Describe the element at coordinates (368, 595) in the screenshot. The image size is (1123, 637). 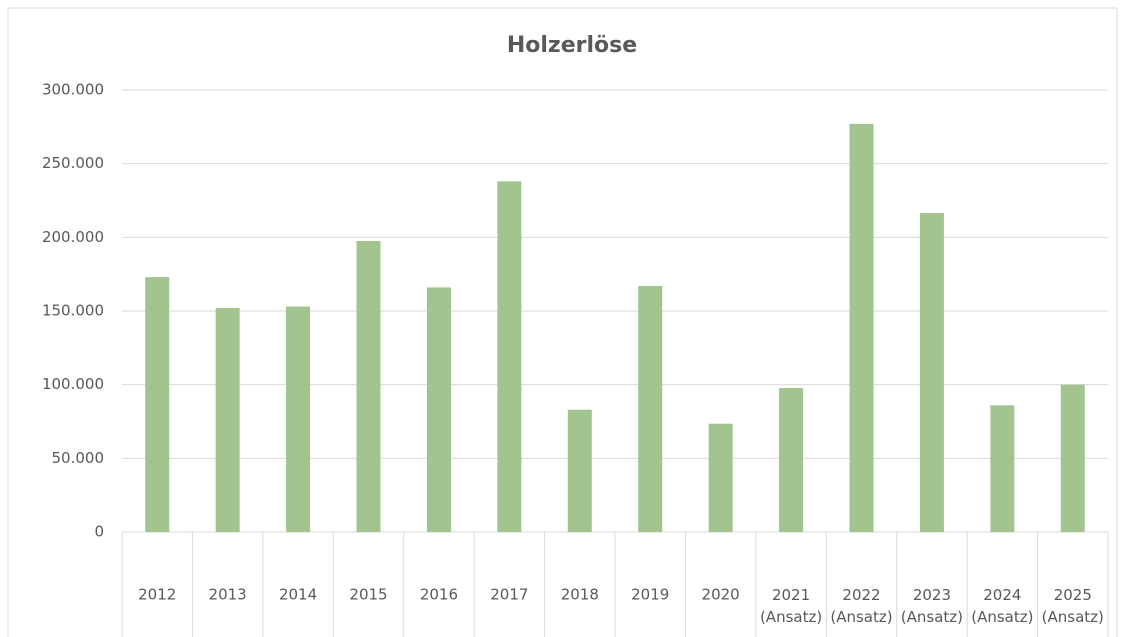
I see `x-tick-label: 2015` at that location.